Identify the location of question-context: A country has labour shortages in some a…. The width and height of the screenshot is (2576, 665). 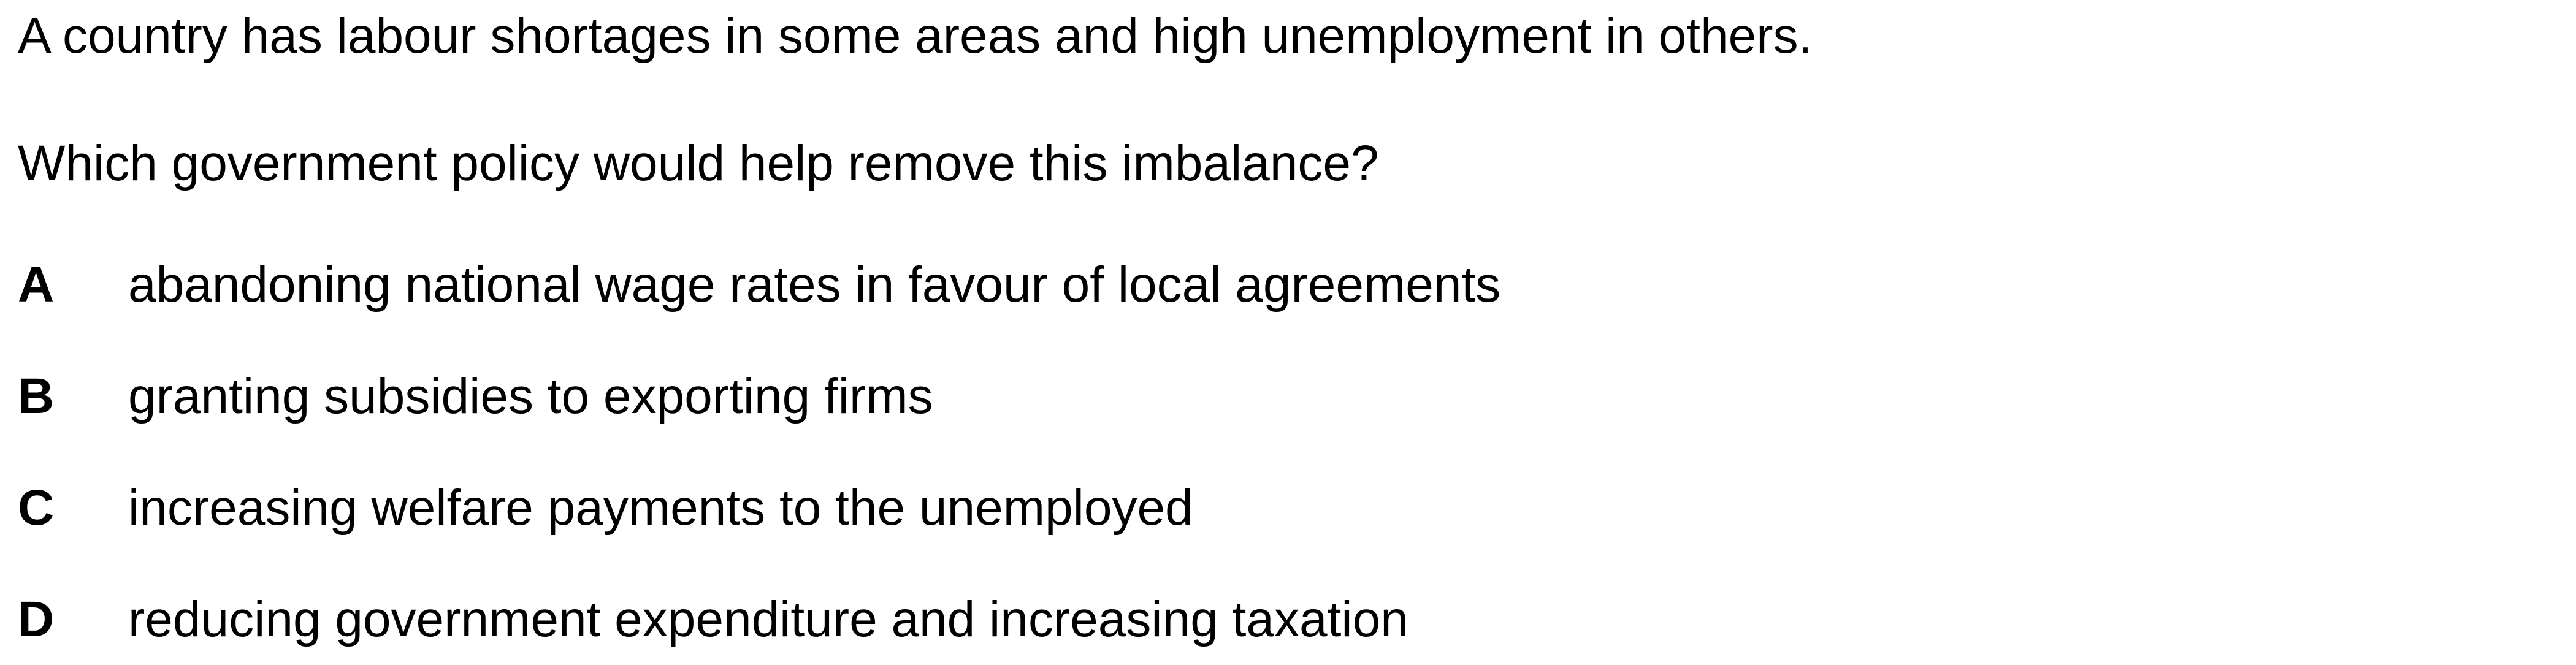
(915, 36).